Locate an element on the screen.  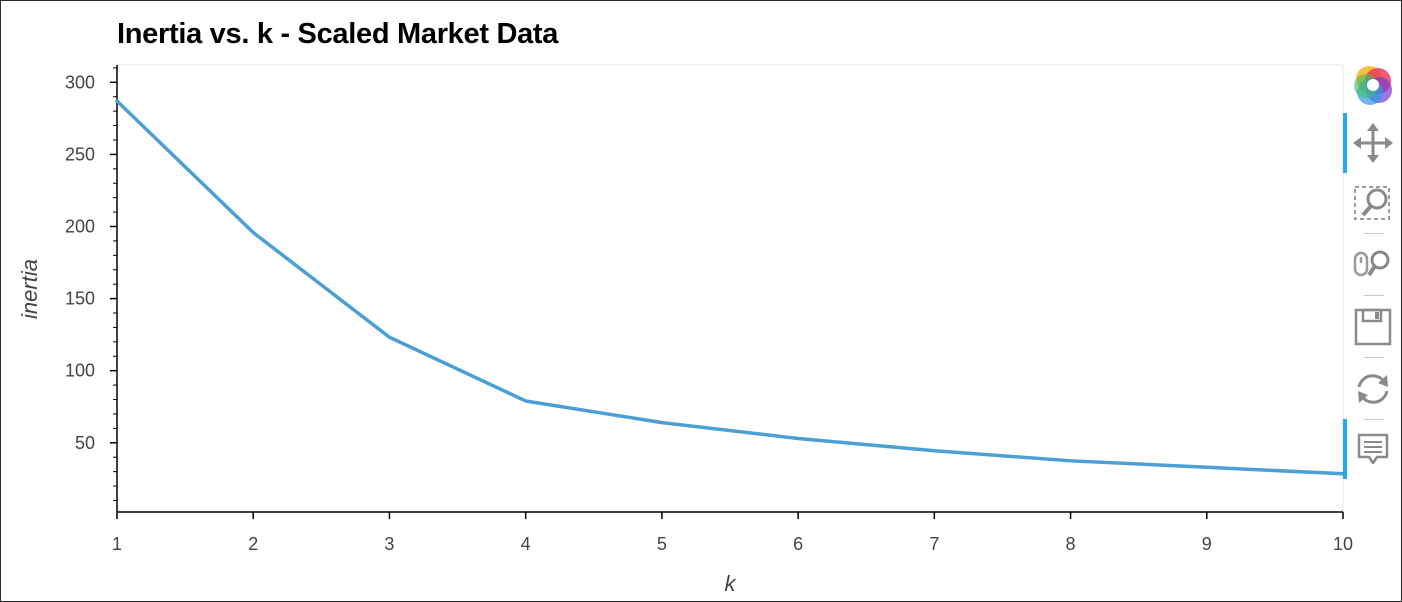
x-tick-label: 3 is located at coordinates (389, 544).